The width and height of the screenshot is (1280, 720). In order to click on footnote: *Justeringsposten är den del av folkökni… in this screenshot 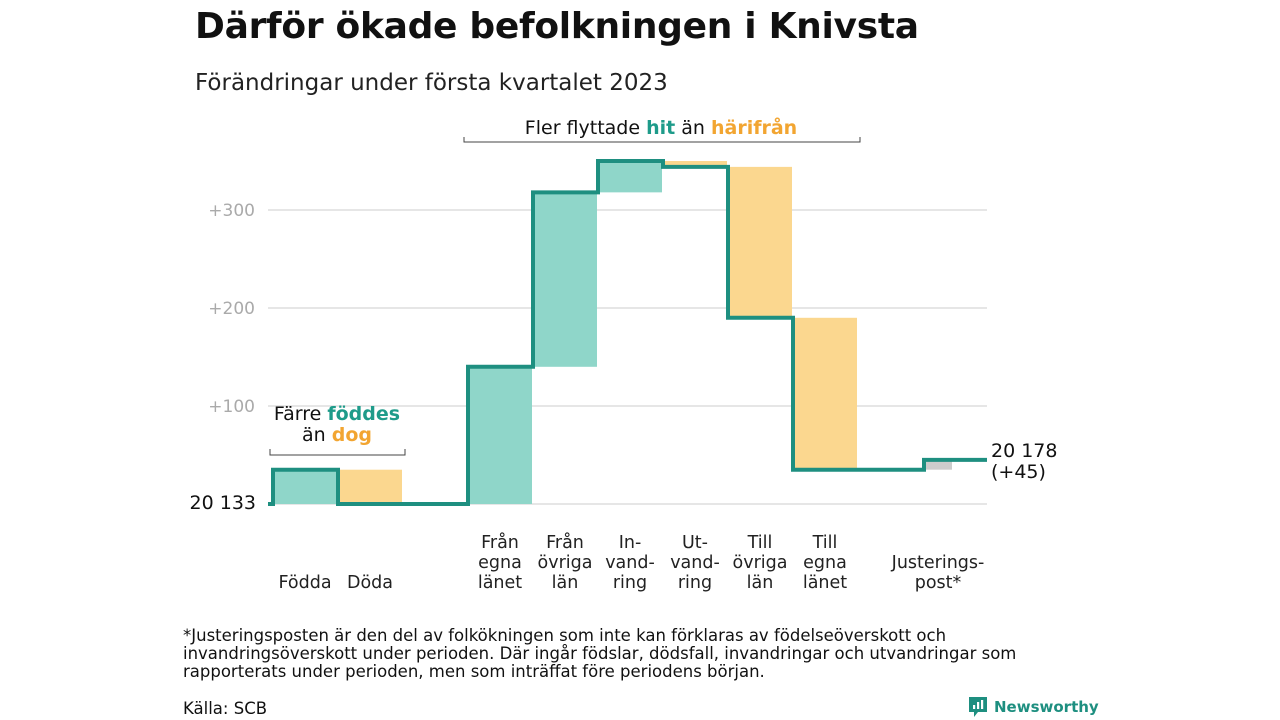, I will do `click(600, 653)`.